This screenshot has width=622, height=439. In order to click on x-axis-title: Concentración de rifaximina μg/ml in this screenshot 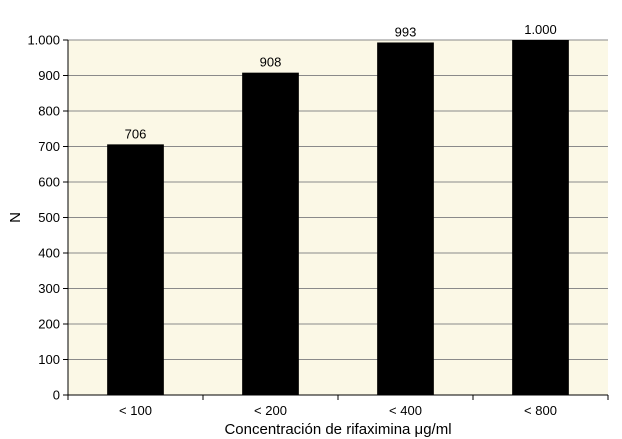, I will do `click(337, 429)`.